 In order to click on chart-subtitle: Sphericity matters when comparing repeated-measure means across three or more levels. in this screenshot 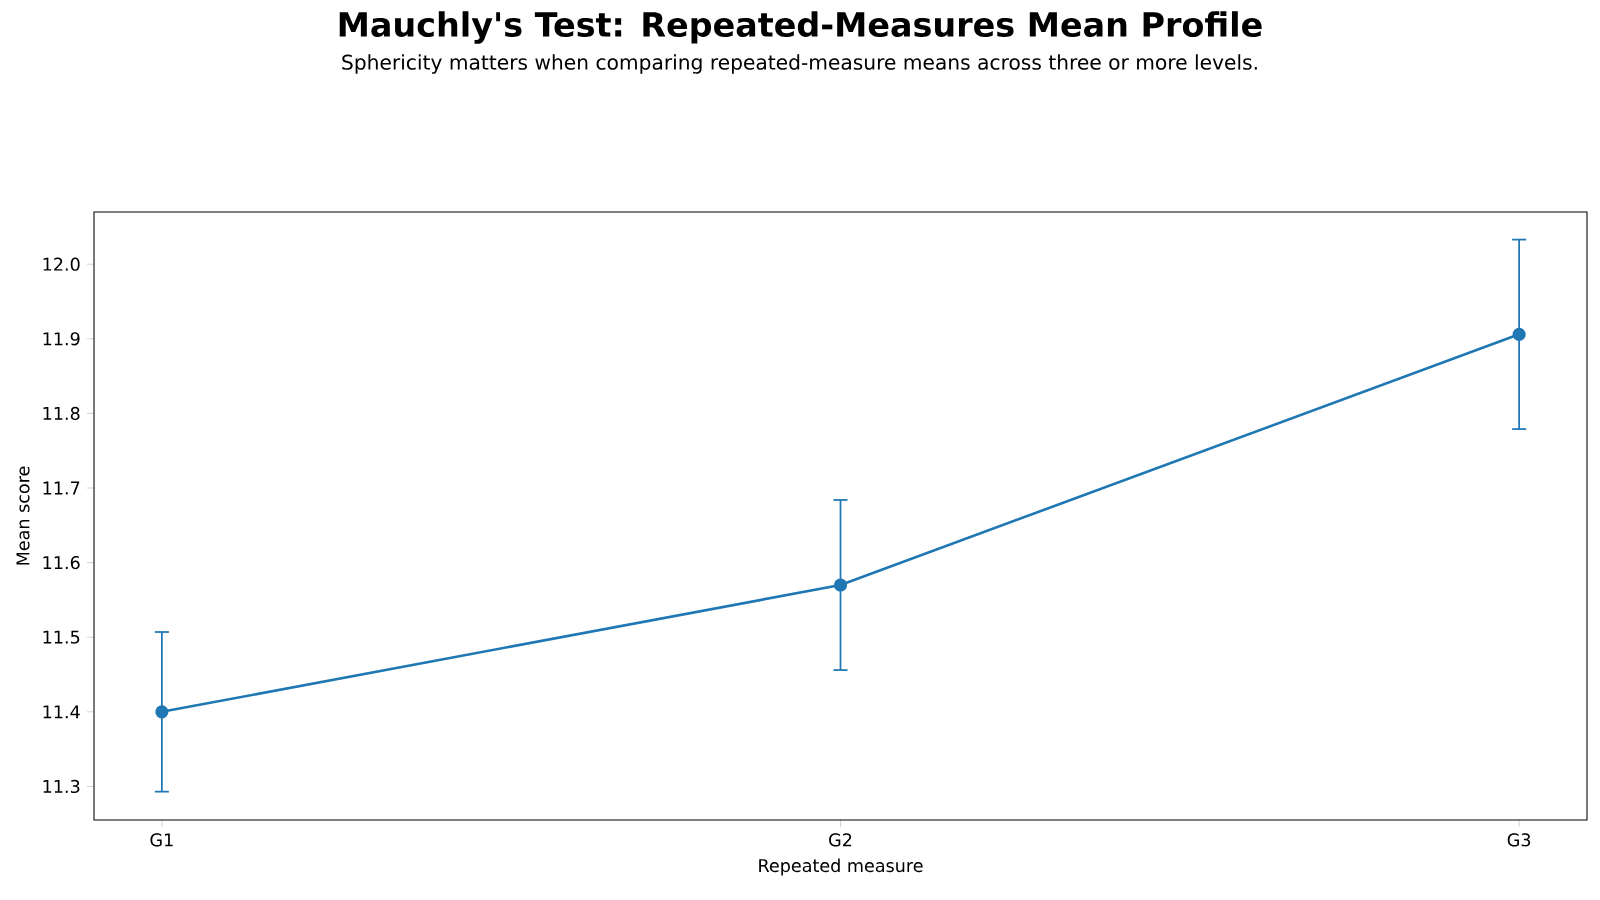, I will do `click(799, 64)`.